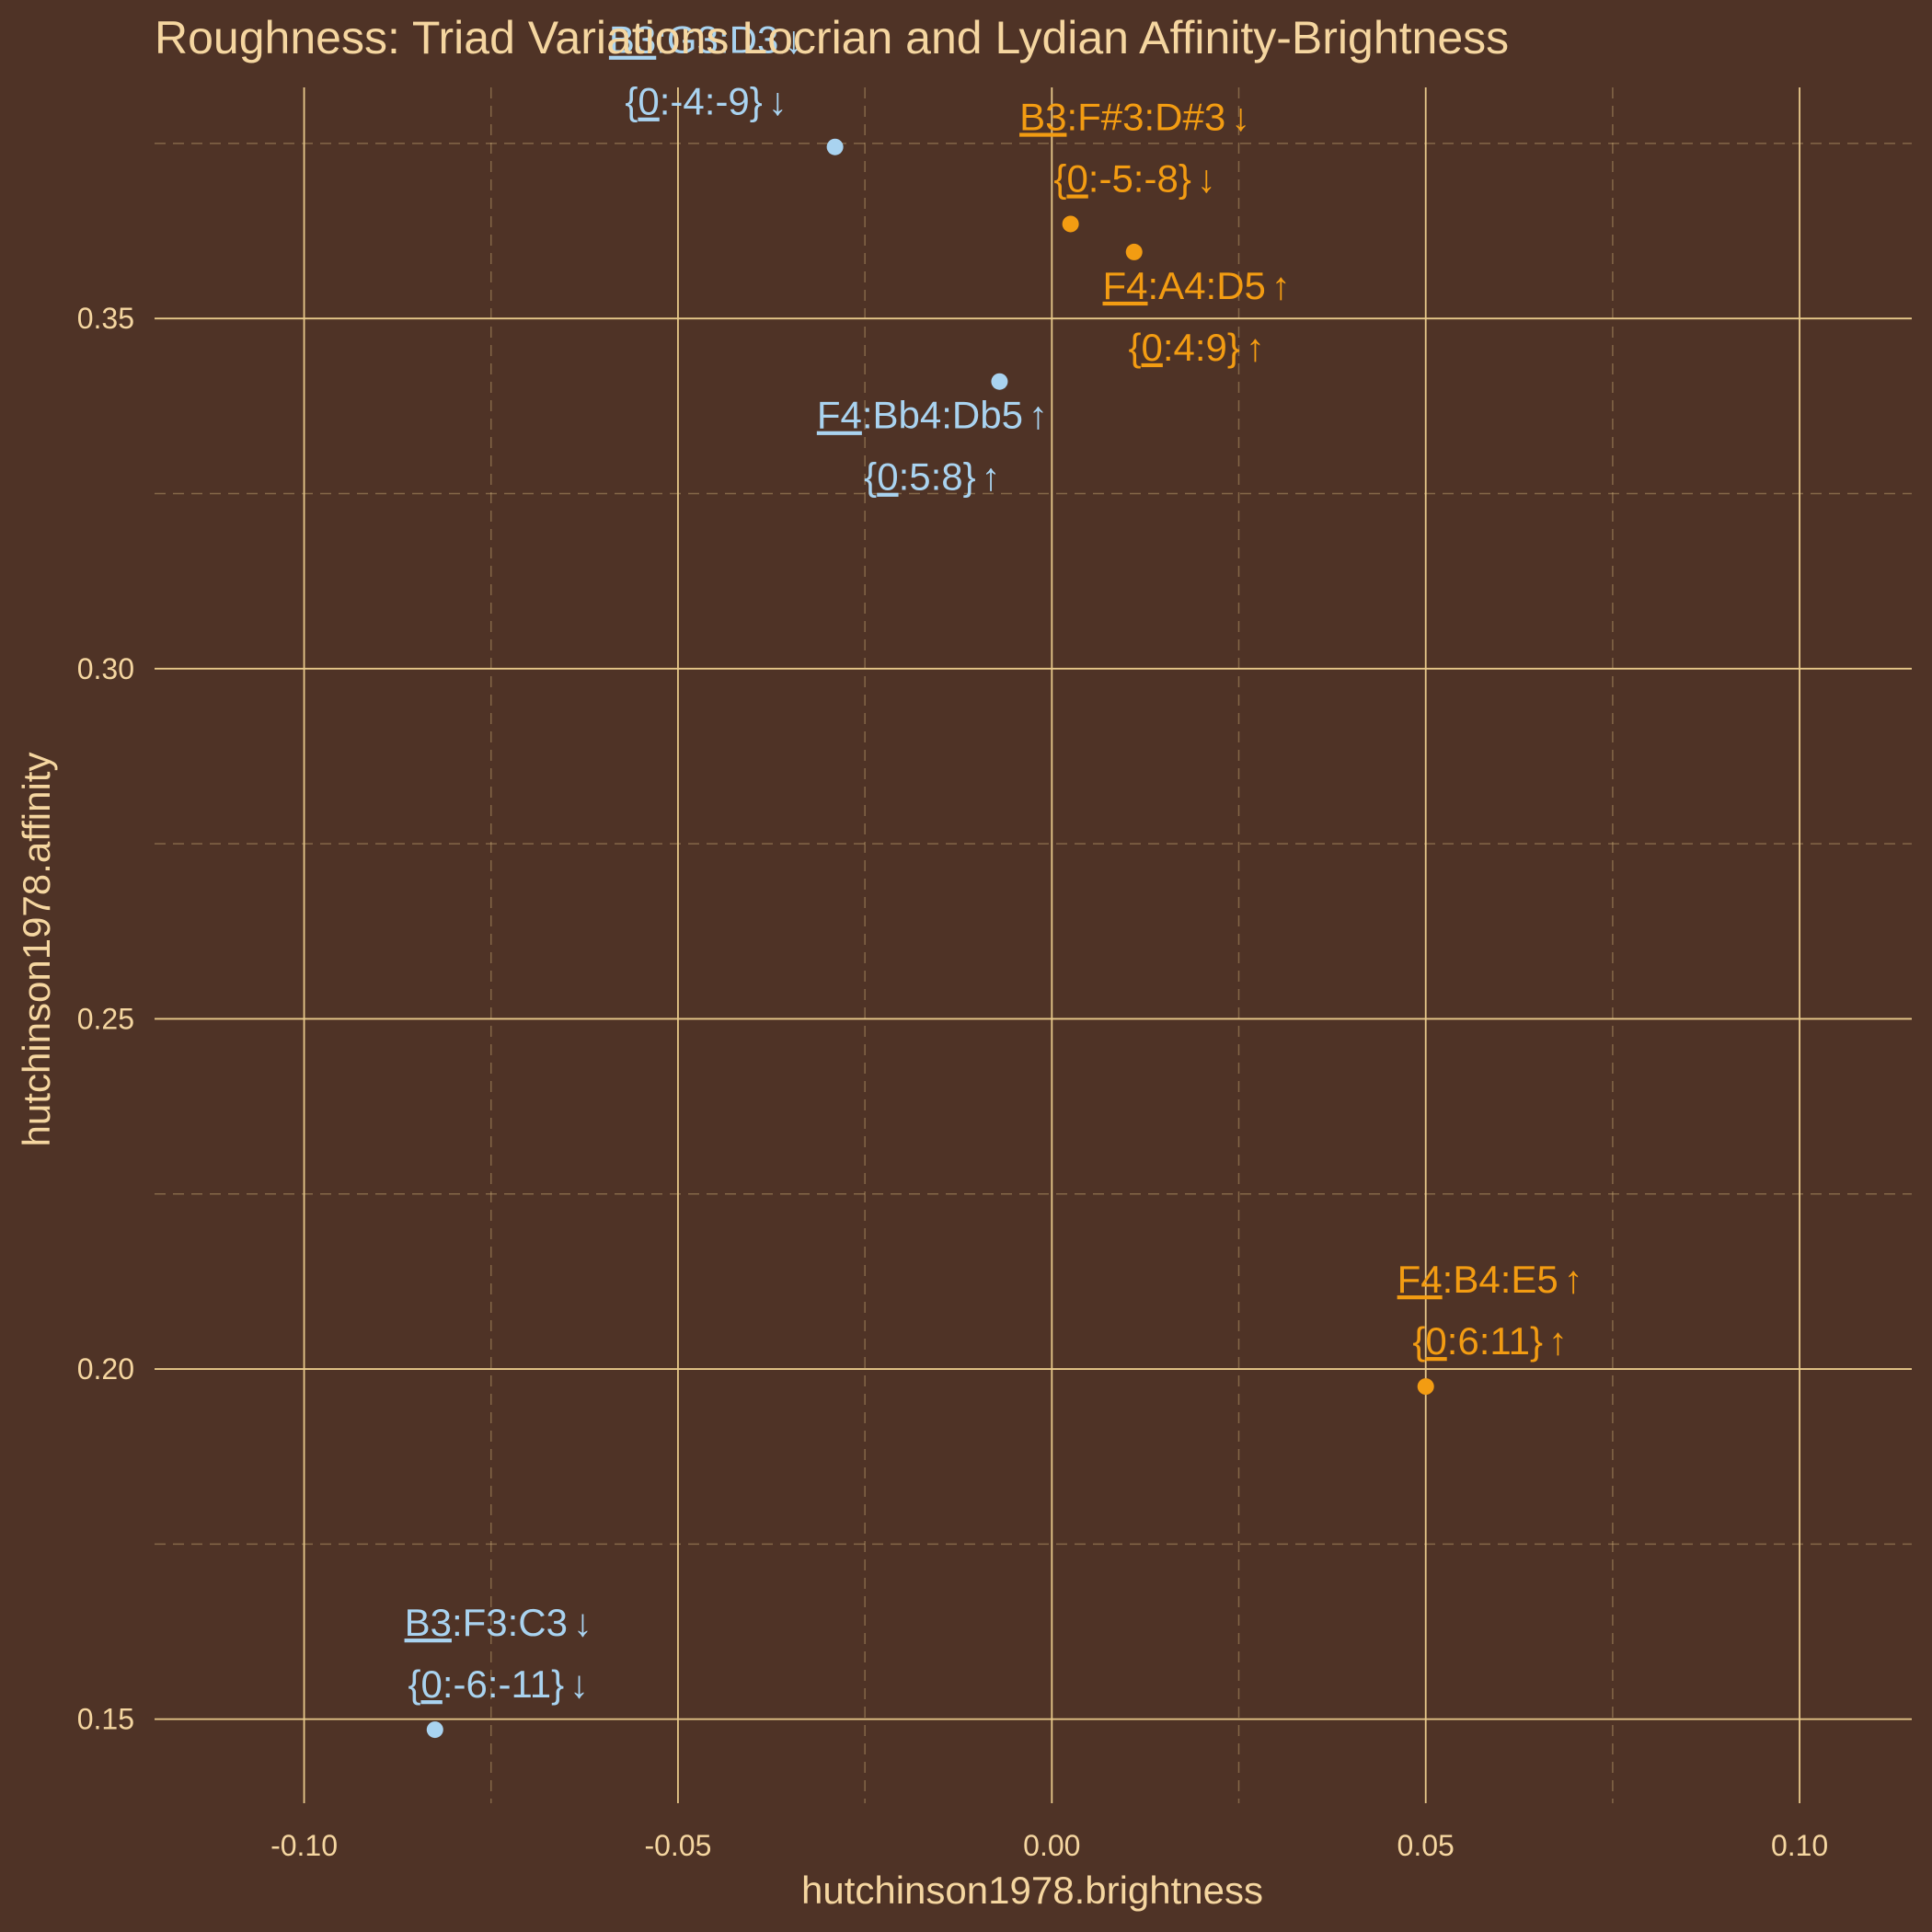  I want to click on y-axis-title: hutchinson1978.affinity, so click(36, 950).